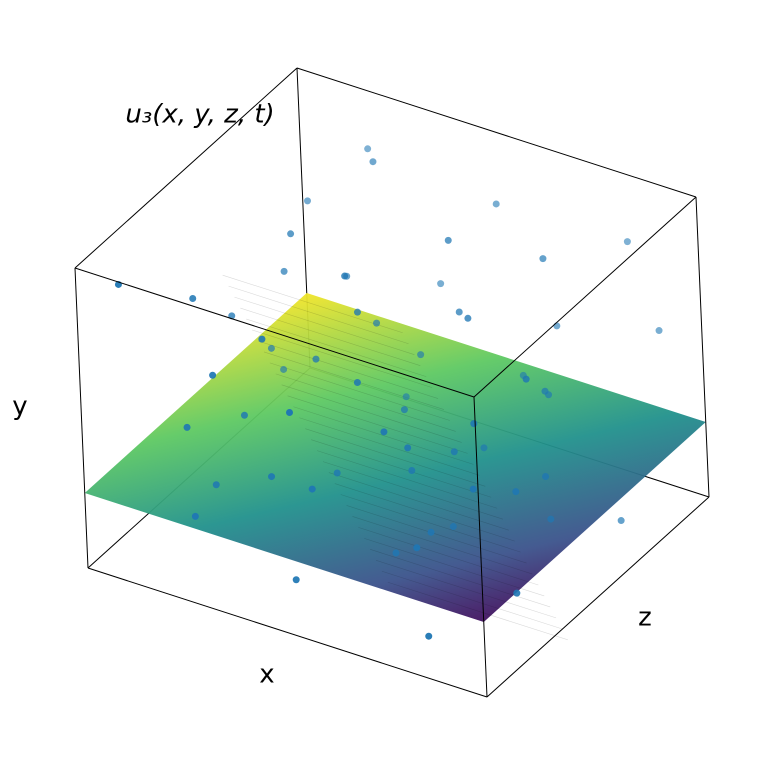 Image resolution: width=779 pixels, height=779 pixels. Describe the element at coordinates (19, 407) in the screenshot. I see `y-axis-label: y` at that location.